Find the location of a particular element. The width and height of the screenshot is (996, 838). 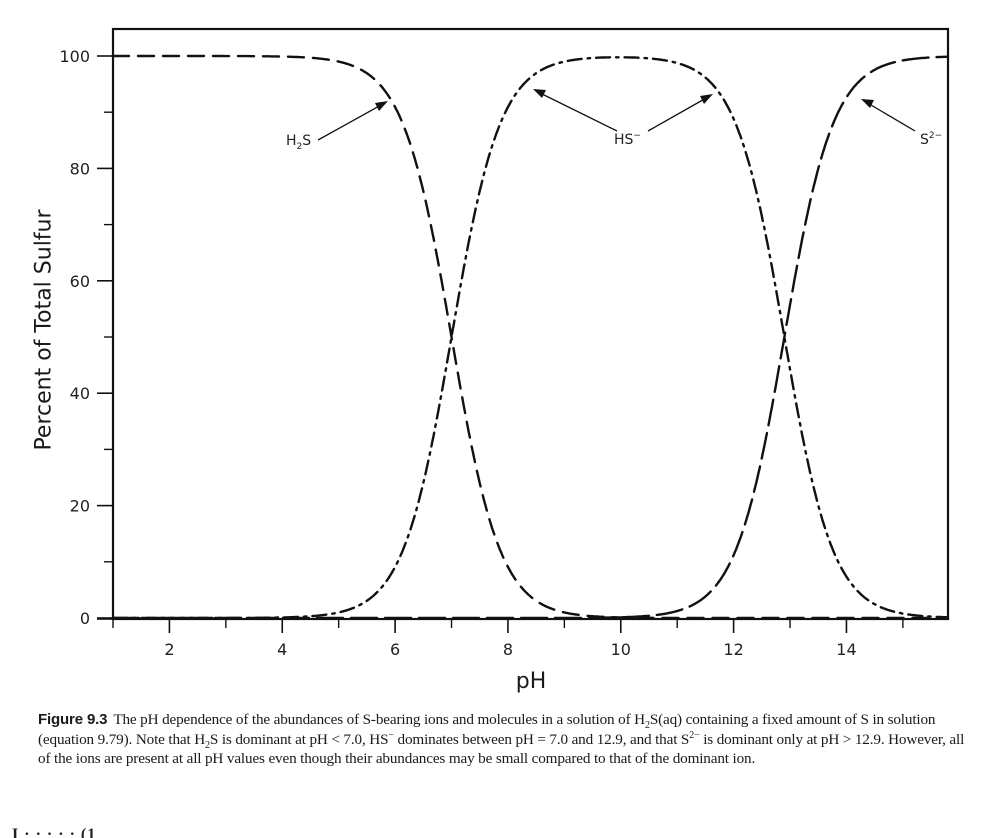

hs-arrow-right is located at coordinates (678, 114).